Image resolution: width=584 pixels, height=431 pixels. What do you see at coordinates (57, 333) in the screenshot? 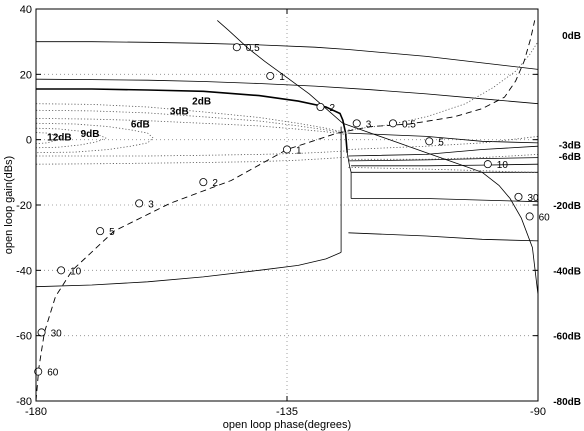
I see `frequency-label-14: 30` at bounding box center [57, 333].